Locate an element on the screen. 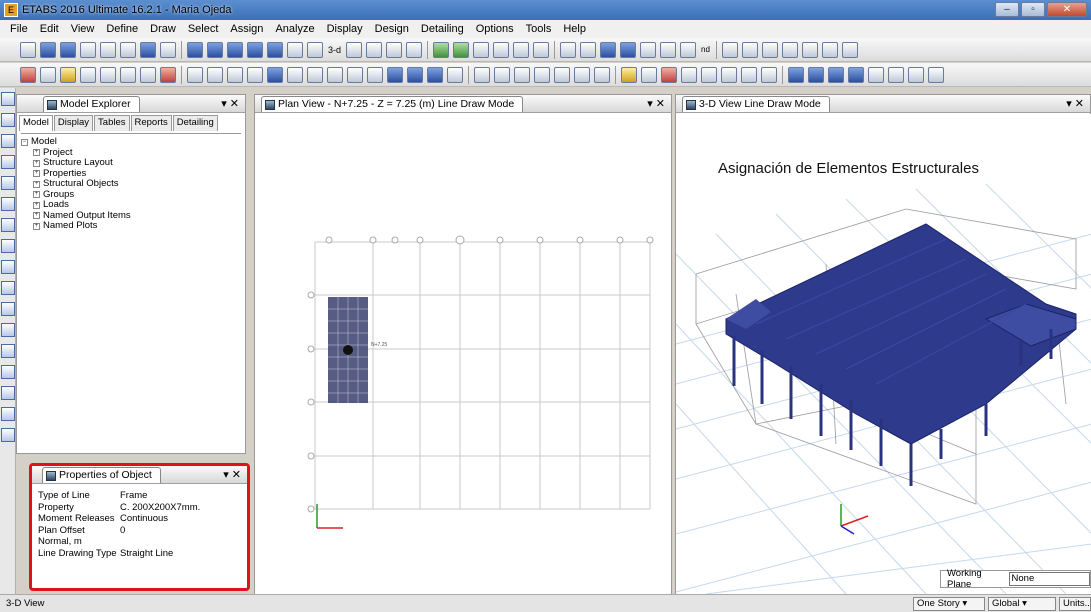 The image size is (1091, 612). slab-design-icon is located at coordinates (668, 50).